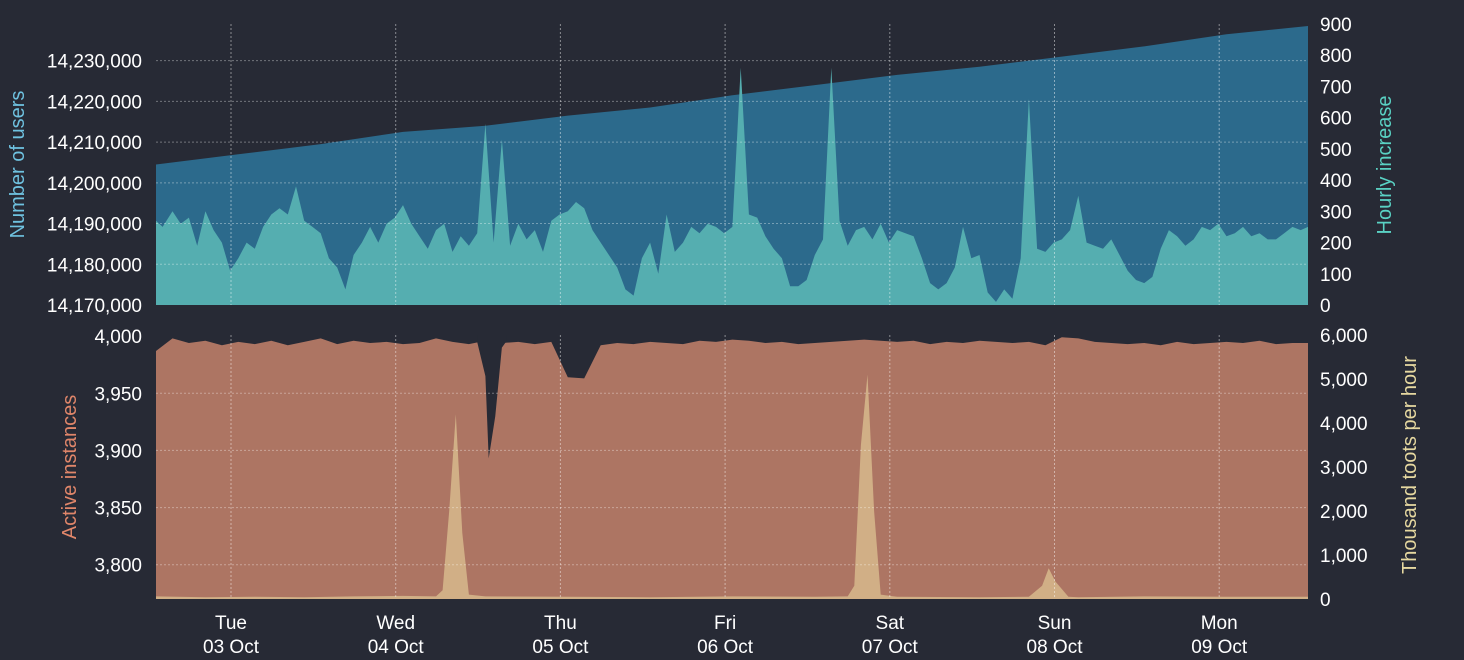 The width and height of the screenshot is (1464, 660). Describe the element at coordinates (1344, 468) in the screenshot. I see `y-right-tick-label: 3,000` at that location.